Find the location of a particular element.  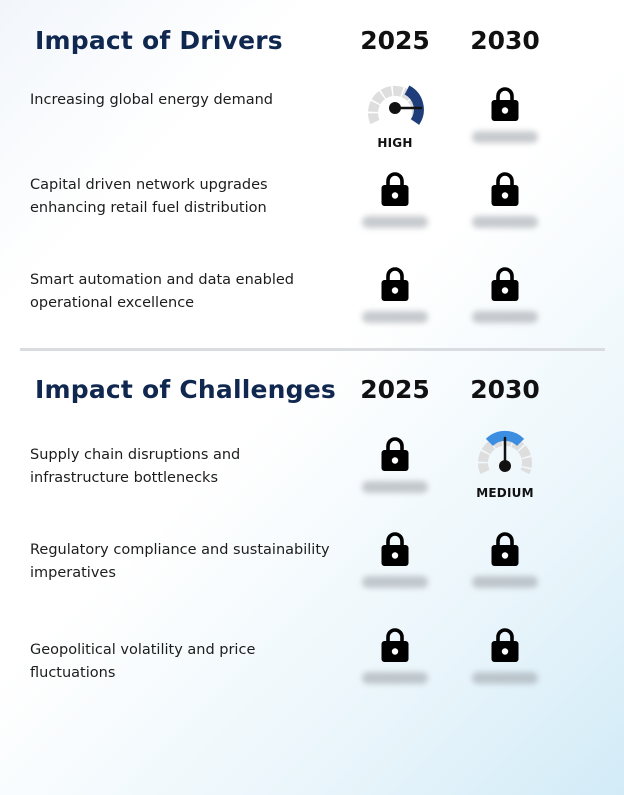

challenge-3-2025-cell is located at coordinates (395, 667).